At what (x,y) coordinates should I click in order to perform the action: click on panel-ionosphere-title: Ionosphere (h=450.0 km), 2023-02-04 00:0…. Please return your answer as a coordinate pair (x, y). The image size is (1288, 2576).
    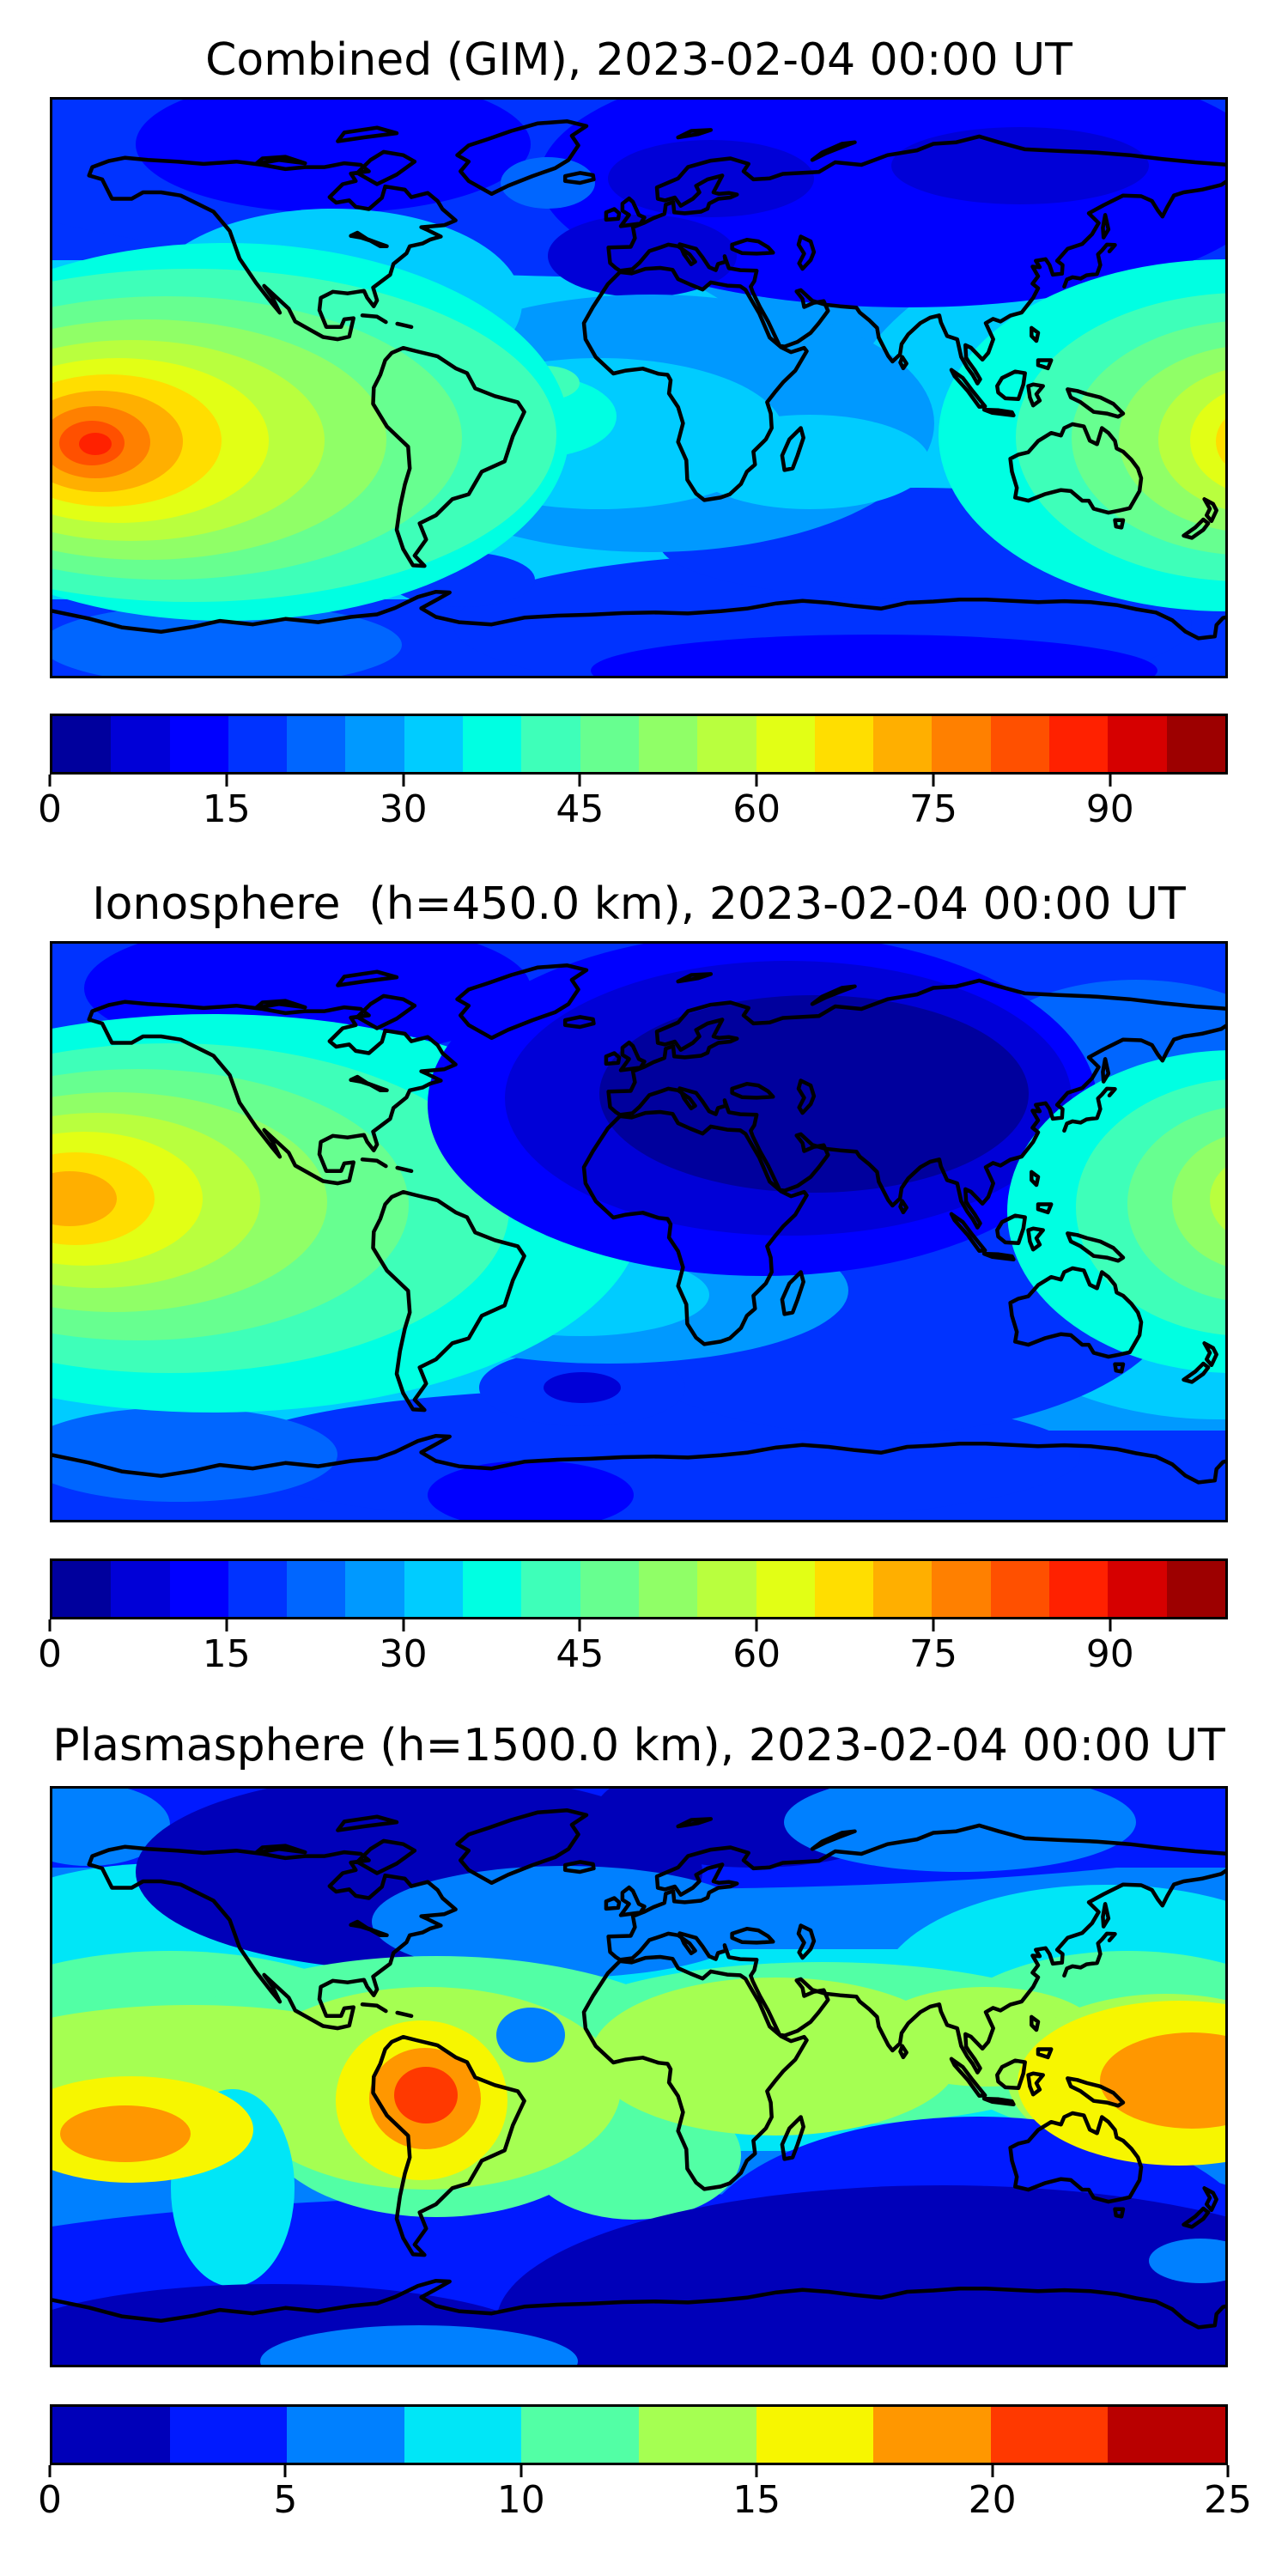
    Looking at the image, I should click on (639, 904).